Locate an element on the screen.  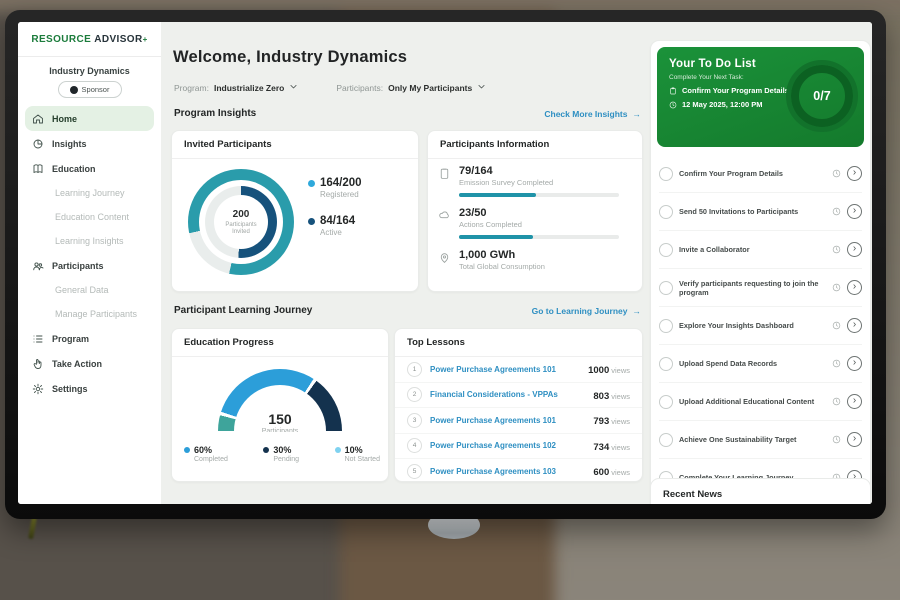
legend-pending: 30% Pending is located at coordinates (281, 454).